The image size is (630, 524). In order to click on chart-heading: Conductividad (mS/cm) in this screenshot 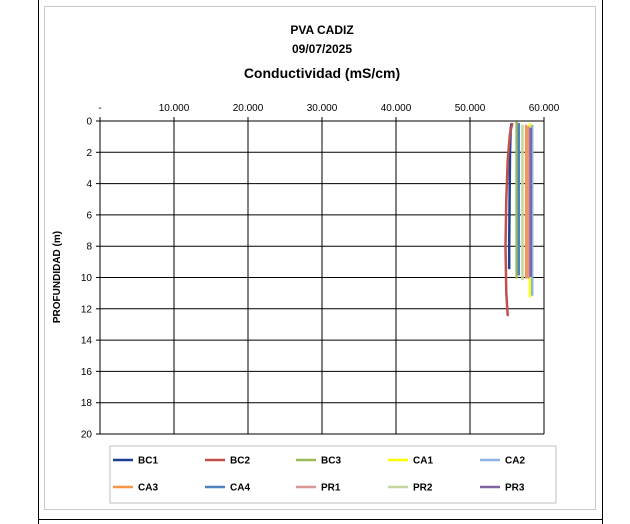, I will do `click(322, 73)`.